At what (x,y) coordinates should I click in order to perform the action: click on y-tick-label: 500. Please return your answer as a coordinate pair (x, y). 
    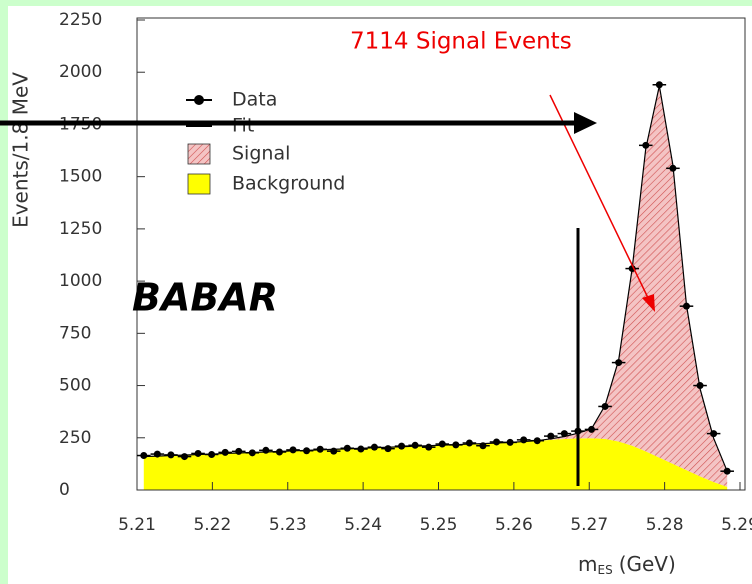
    Looking at the image, I should click on (75, 386).